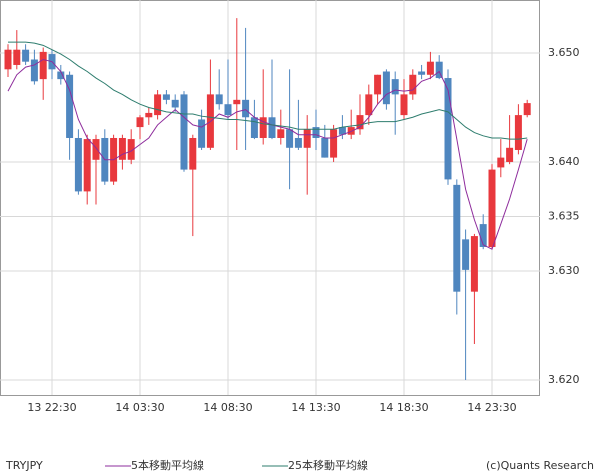 The height and width of the screenshot is (475, 600). I want to click on legend-label: 25本移動平均線, so click(328, 465).